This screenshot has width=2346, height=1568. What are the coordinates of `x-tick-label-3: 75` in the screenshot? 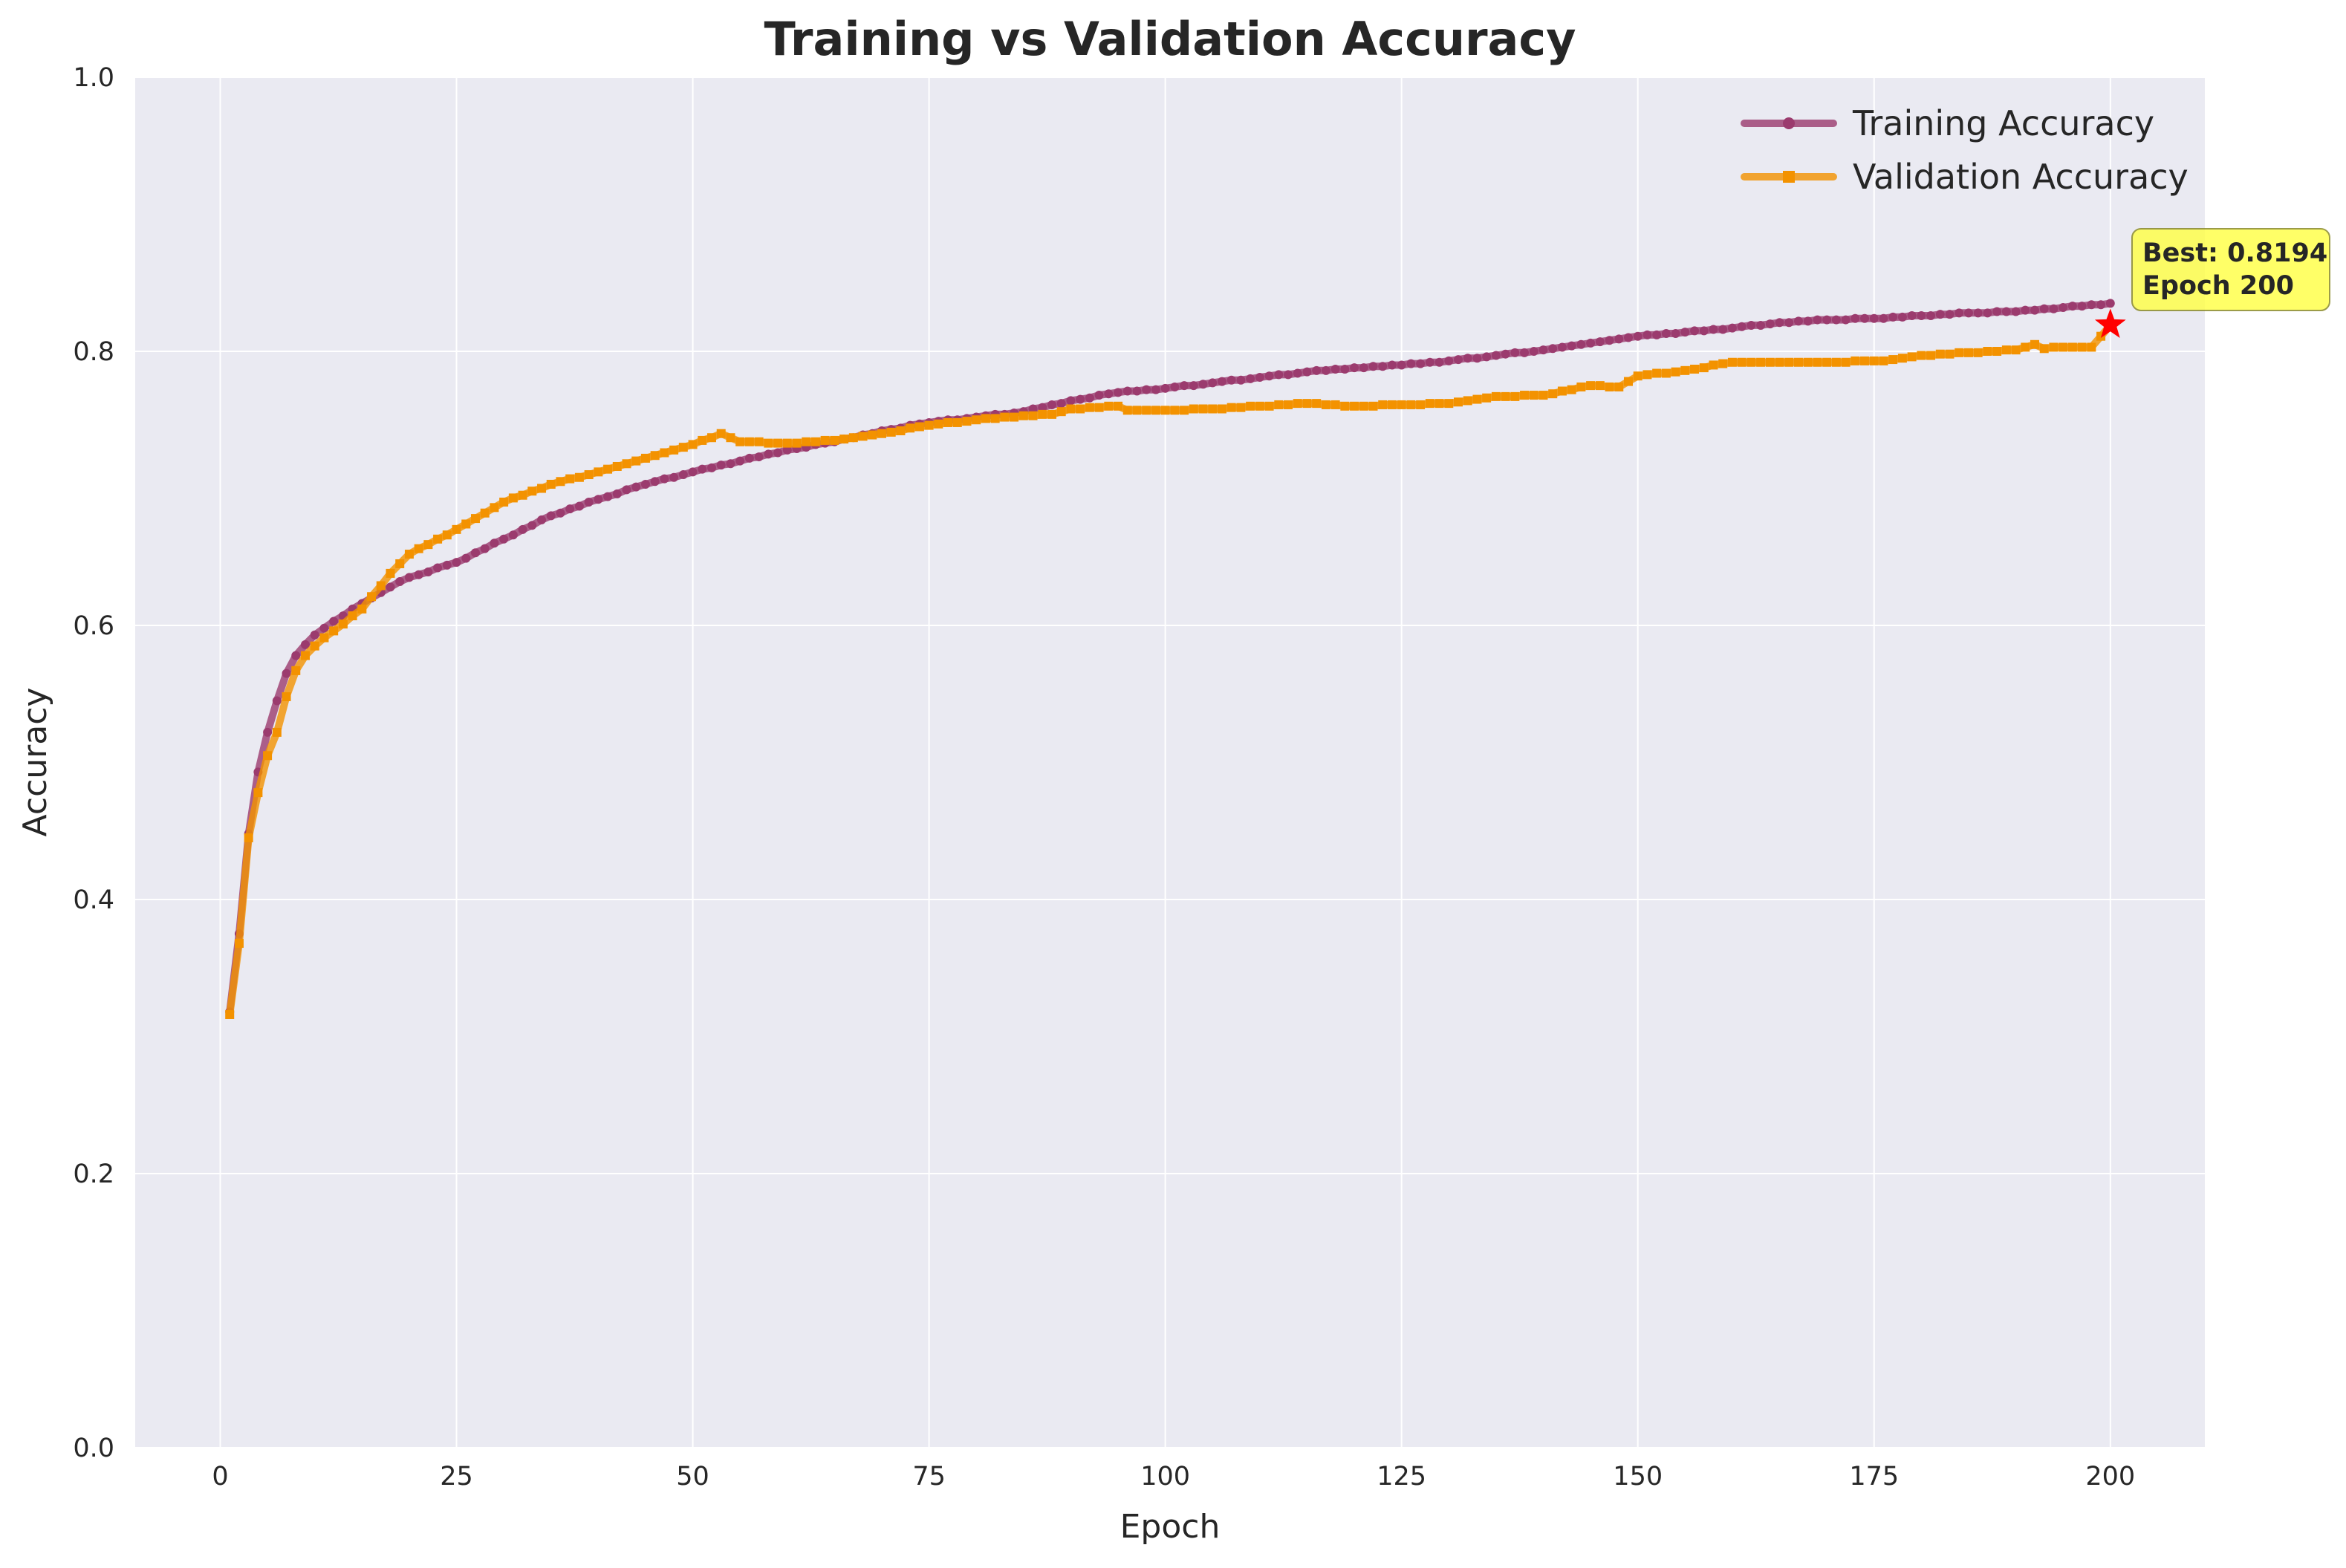 It's located at (929, 1477).